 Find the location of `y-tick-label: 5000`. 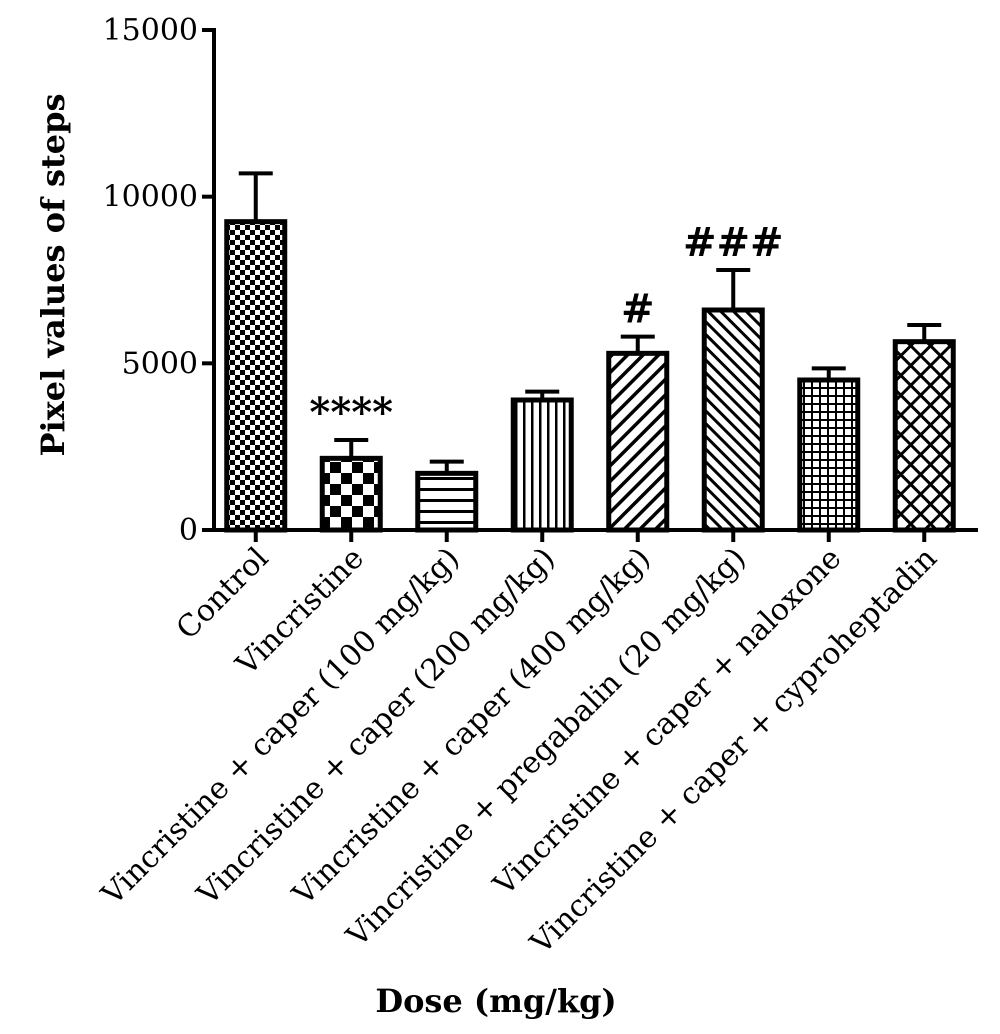

y-tick-label: 5000 is located at coordinates (160, 363).